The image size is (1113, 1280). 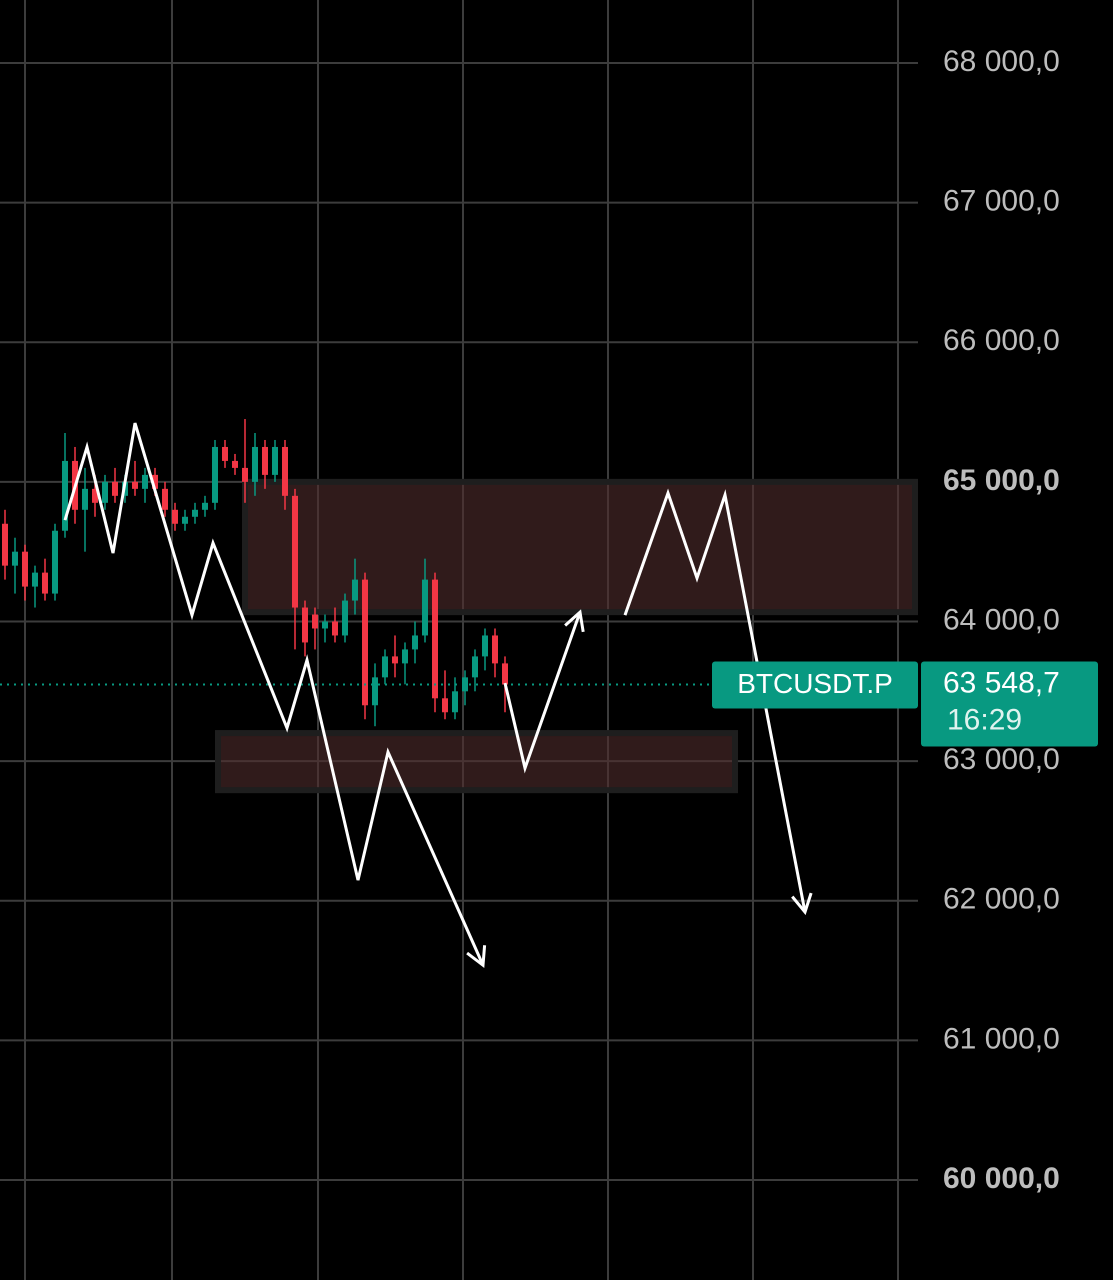 What do you see at coordinates (1001, 1038) in the screenshot?
I see `y-tick-label: 61 000,0` at bounding box center [1001, 1038].